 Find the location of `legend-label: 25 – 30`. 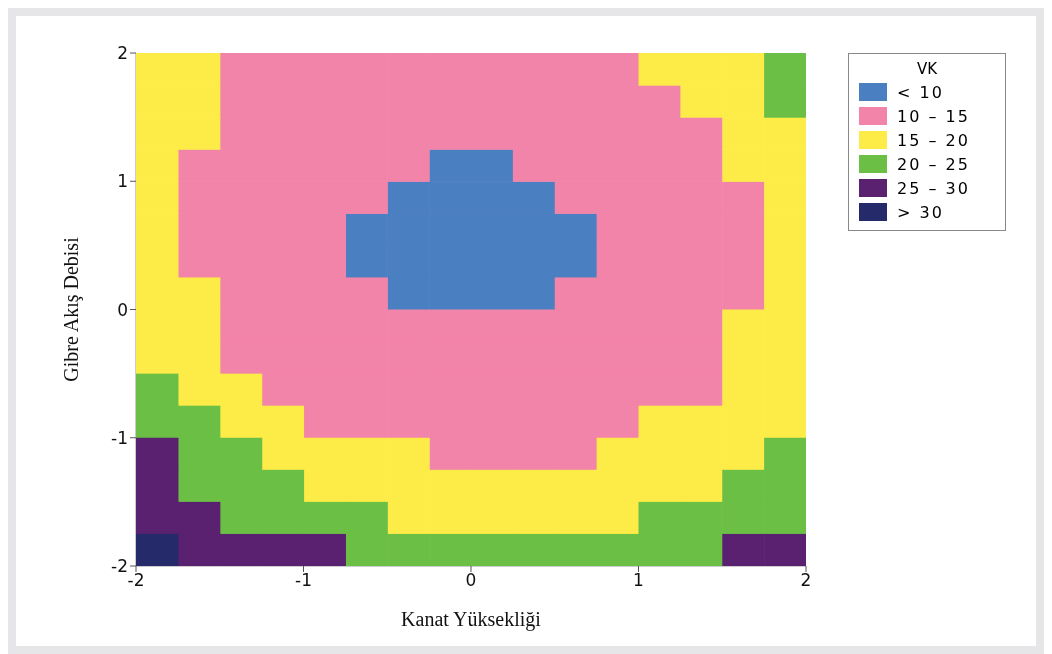

legend-label: 25 – 30 is located at coordinates (933, 188).